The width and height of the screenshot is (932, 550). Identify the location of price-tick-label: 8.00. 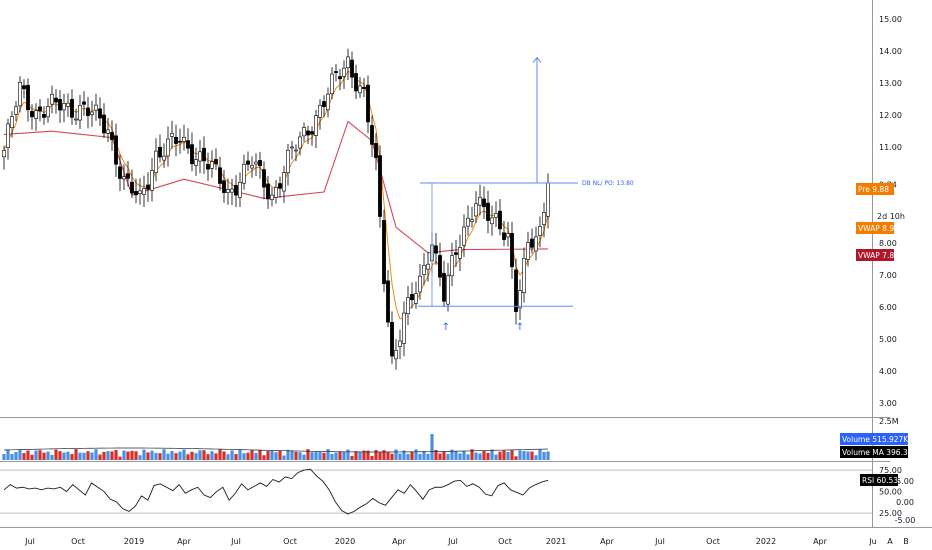
(888, 243).